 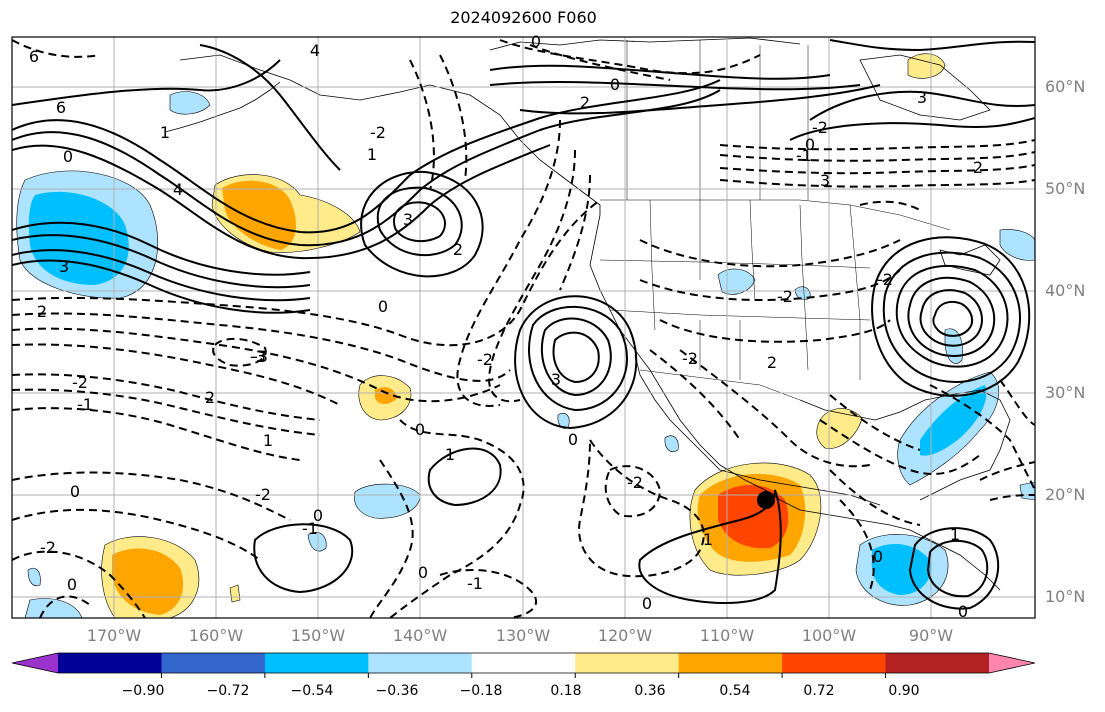 What do you see at coordinates (925, 87) in the screenshot?
I see `hudson-bay` at bounding box center [925, 87].